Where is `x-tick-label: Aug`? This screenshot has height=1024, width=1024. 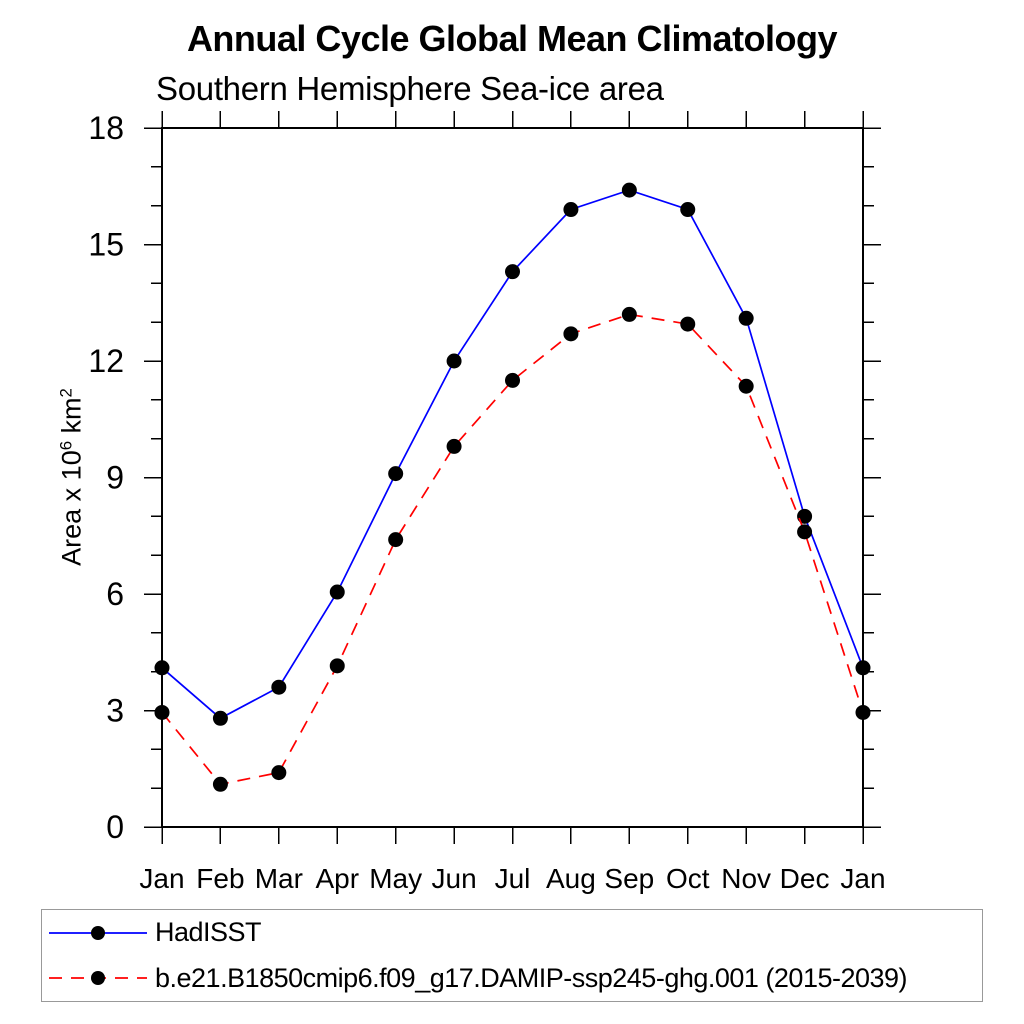 x-tick-label: Aug is located at coordinates (571, 878).